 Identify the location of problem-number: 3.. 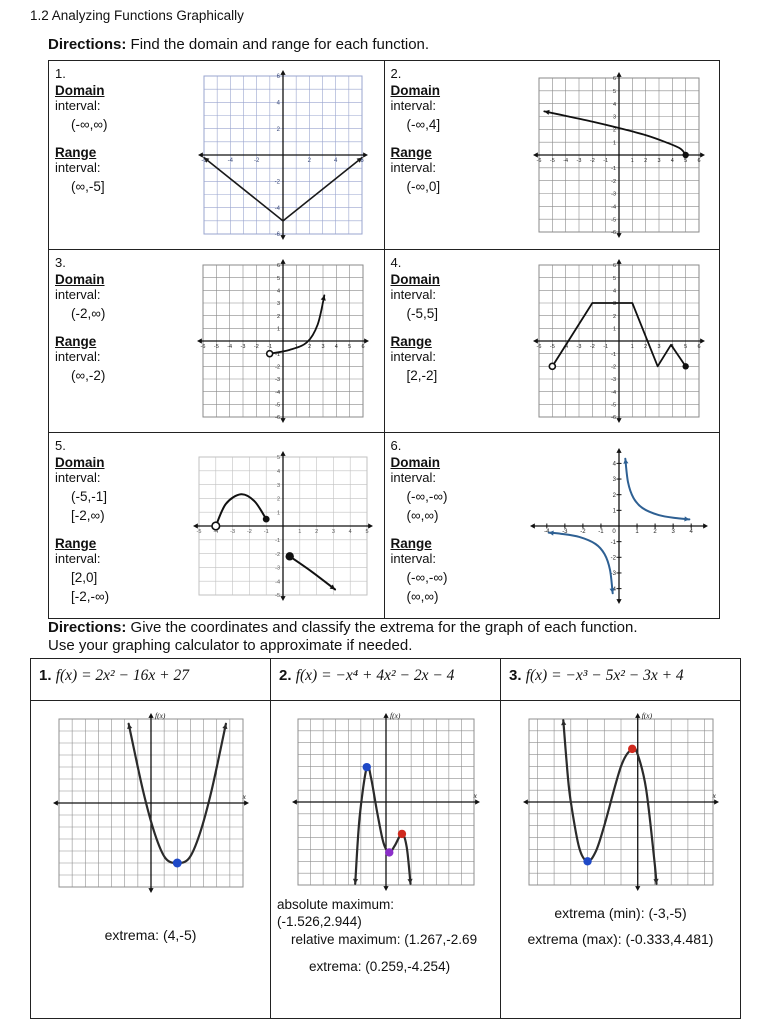
(60, 262).